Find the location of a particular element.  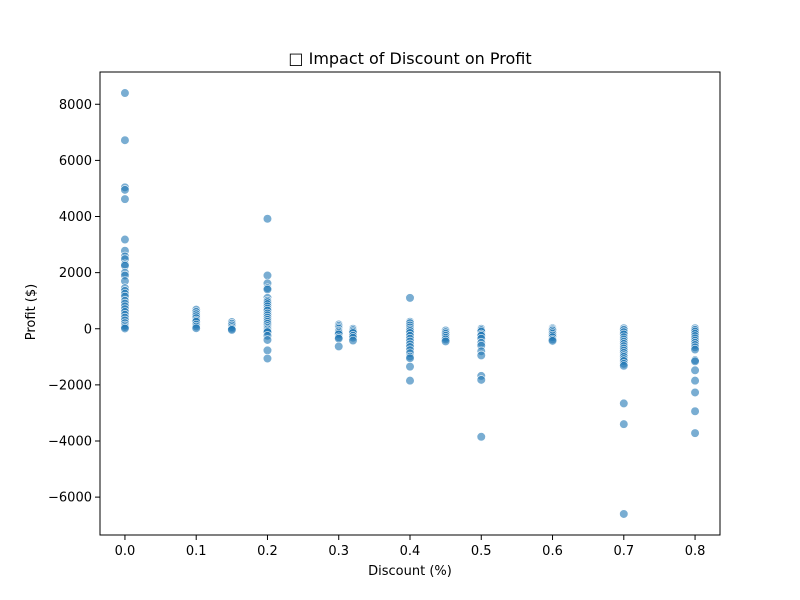

x-tick-label: 0.6 is located at coordinates (552, 551).